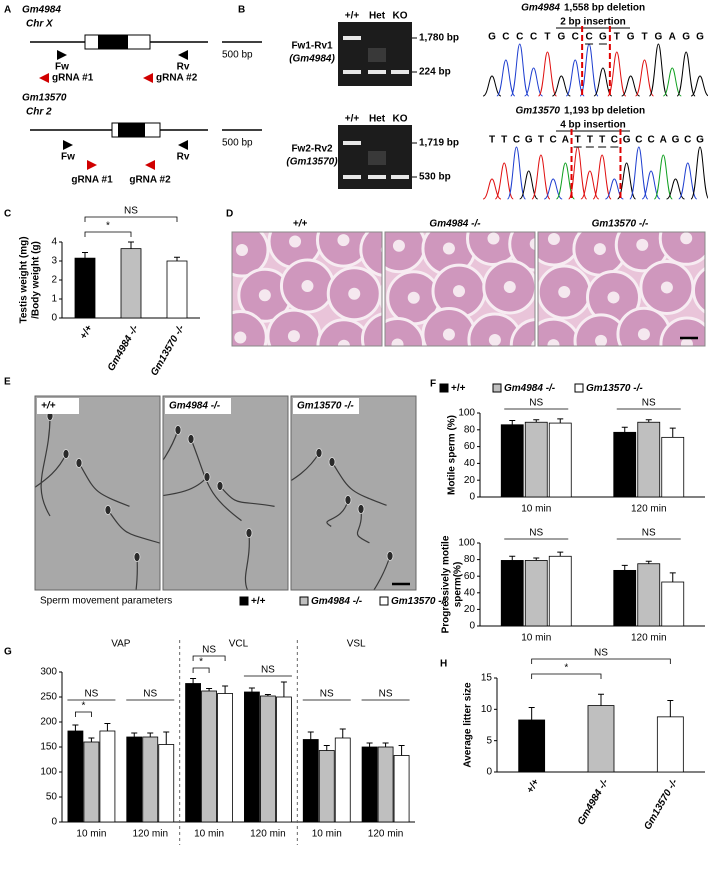  I want to click on y-tick-label: 5, so click(489, 740).